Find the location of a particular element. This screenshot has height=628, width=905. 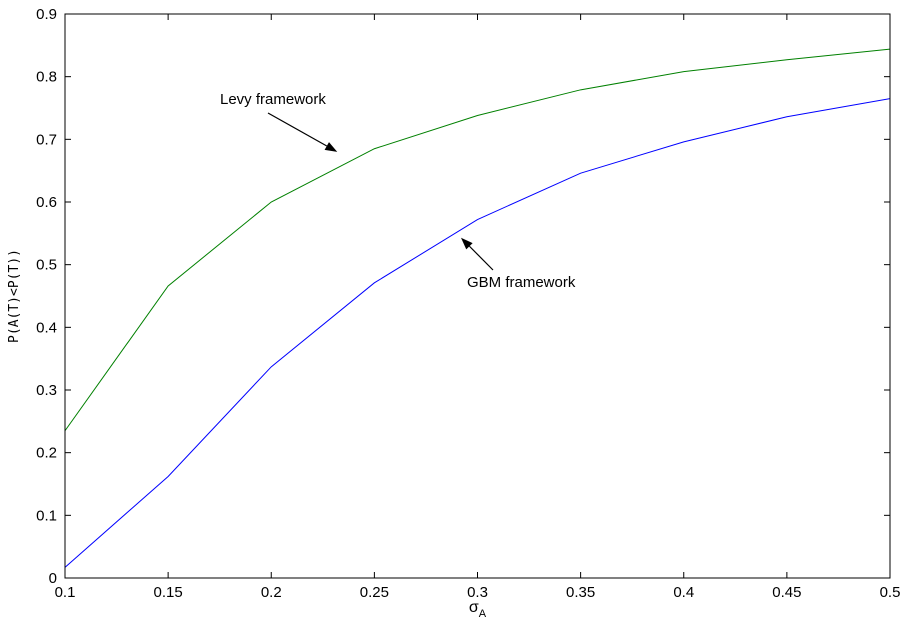

y-tick-label-8: 0.8 is located at coordinates (46, 77).